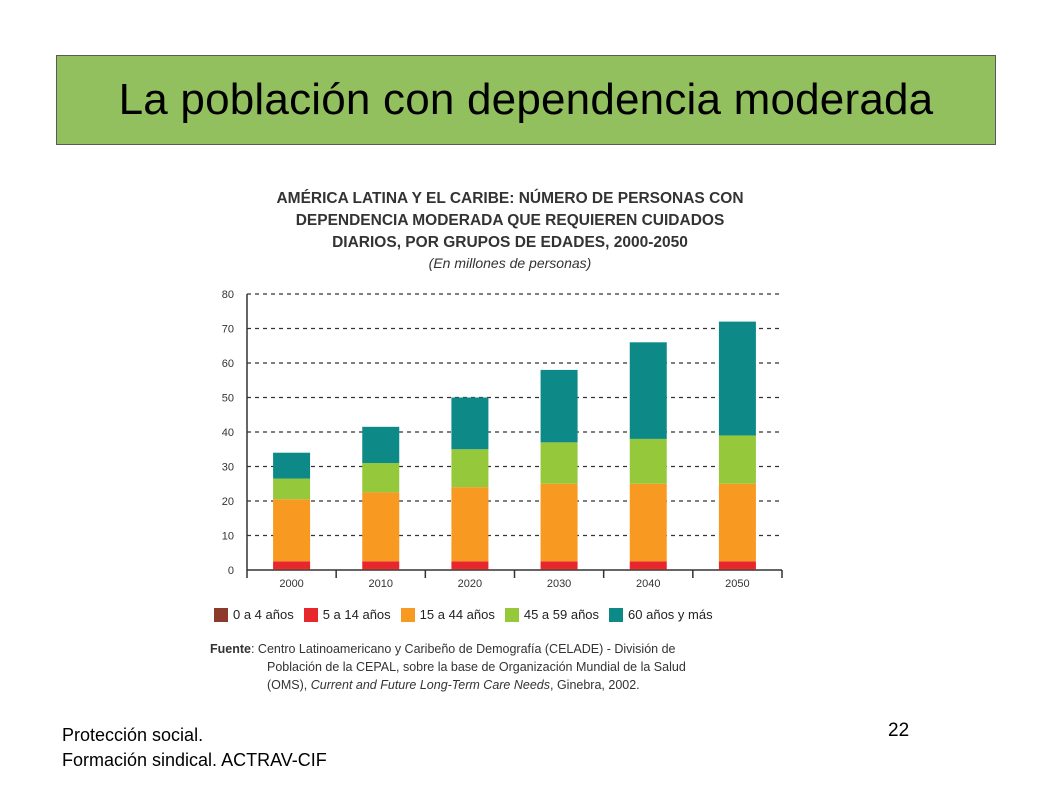 Image resolution: width=1058 pixels, height=793 pixels. Describe the element at coordinates (457, 614) in the screenshot. I see `legend-label: 15 a 44 años` at that location.